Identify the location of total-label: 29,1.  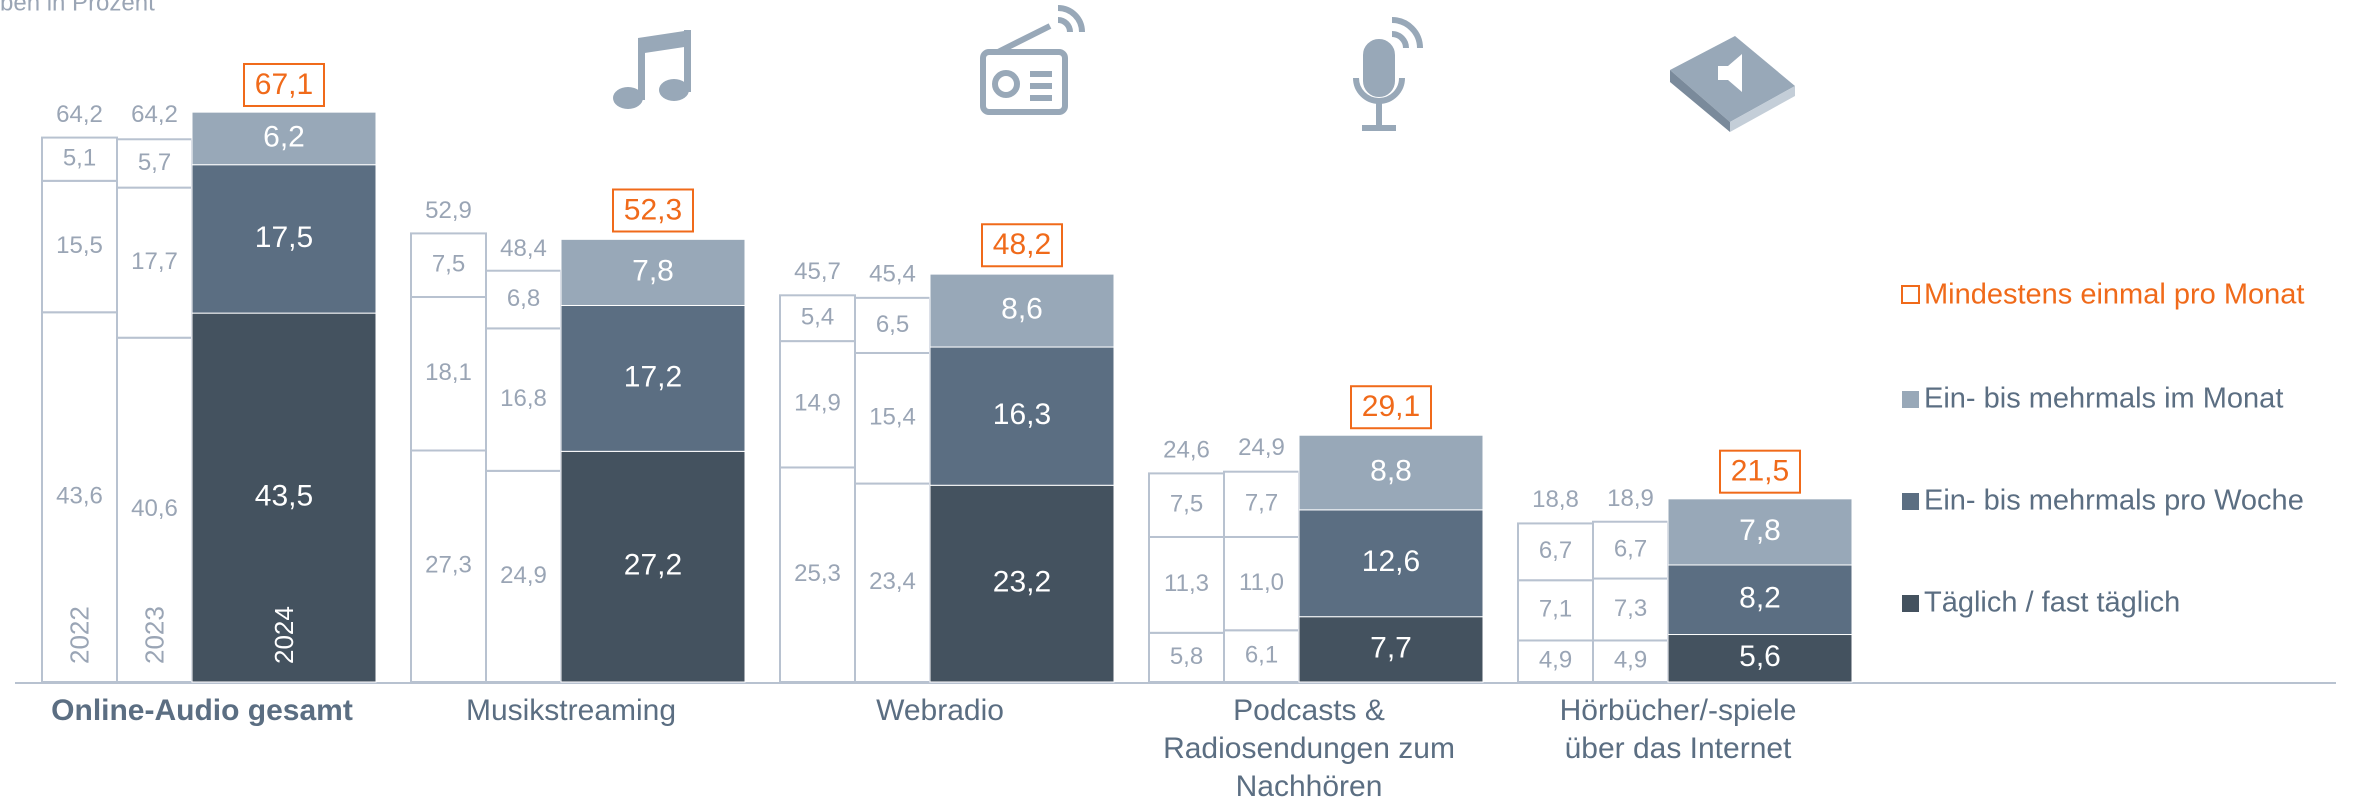
(1391, 406).